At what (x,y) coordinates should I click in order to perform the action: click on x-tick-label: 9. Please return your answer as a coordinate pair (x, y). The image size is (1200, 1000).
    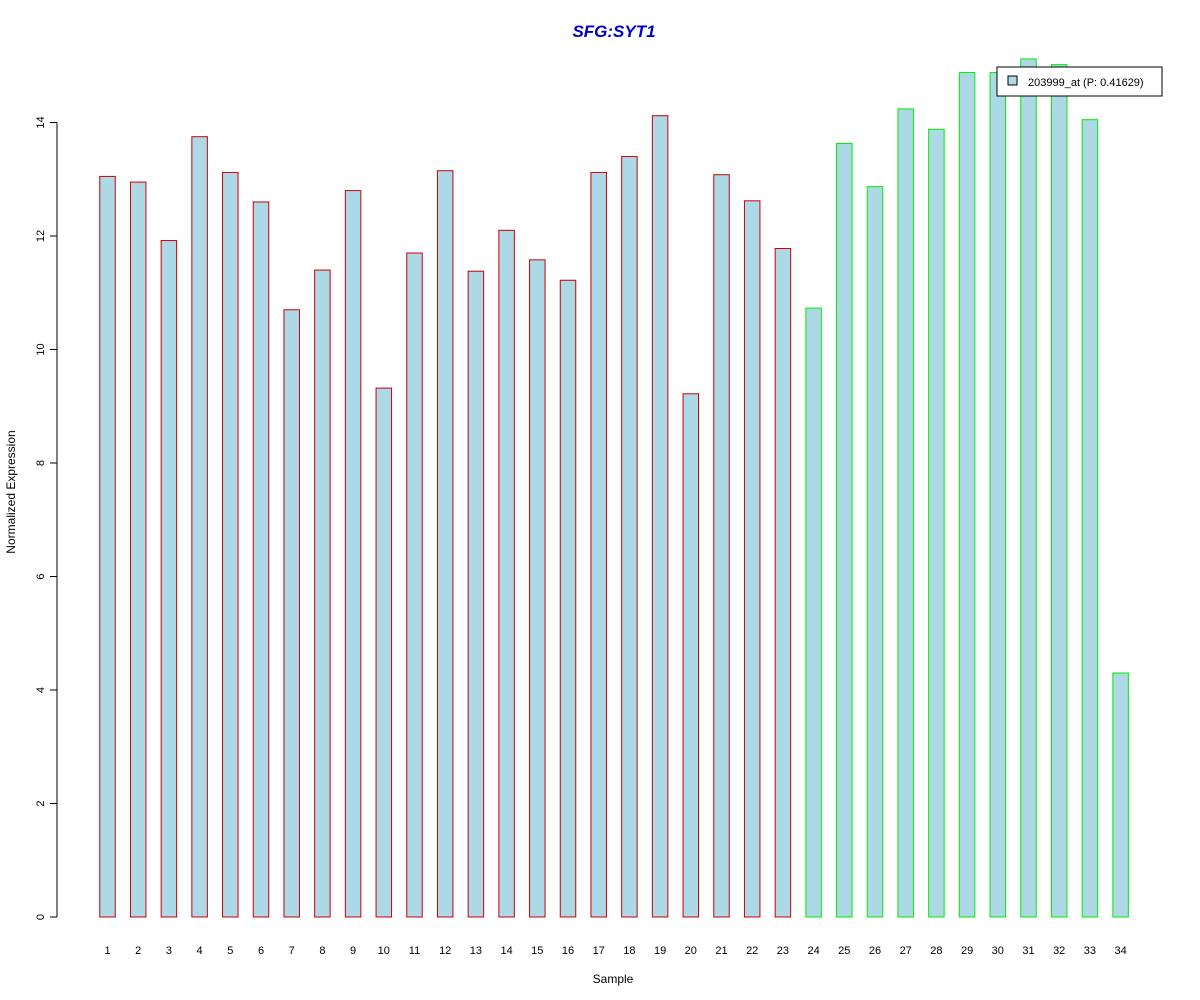
    Looking at the image, I should click on (353, 951).